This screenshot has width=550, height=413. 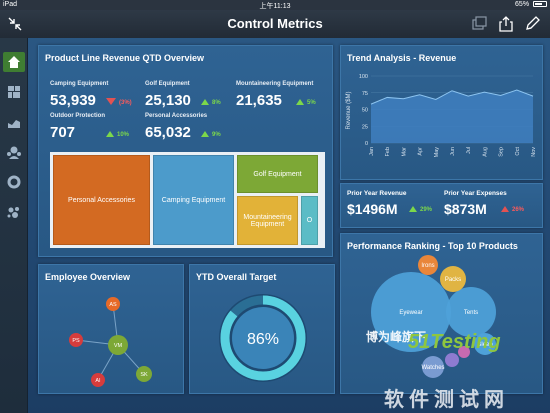 What do you see at coordinates (275, 84) in the screenshot?
I see `kpi-label-mountaineering: Mountaineering Equipment` at bounding box center [275, 84].